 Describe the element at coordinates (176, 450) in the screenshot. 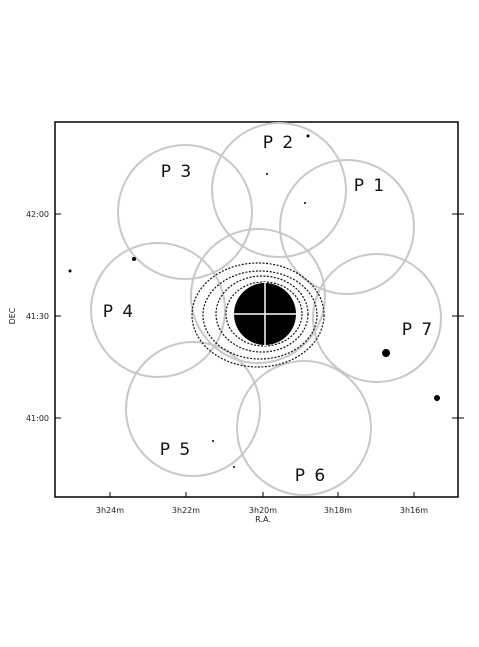

I see `pointing-label: P 5` at that location.